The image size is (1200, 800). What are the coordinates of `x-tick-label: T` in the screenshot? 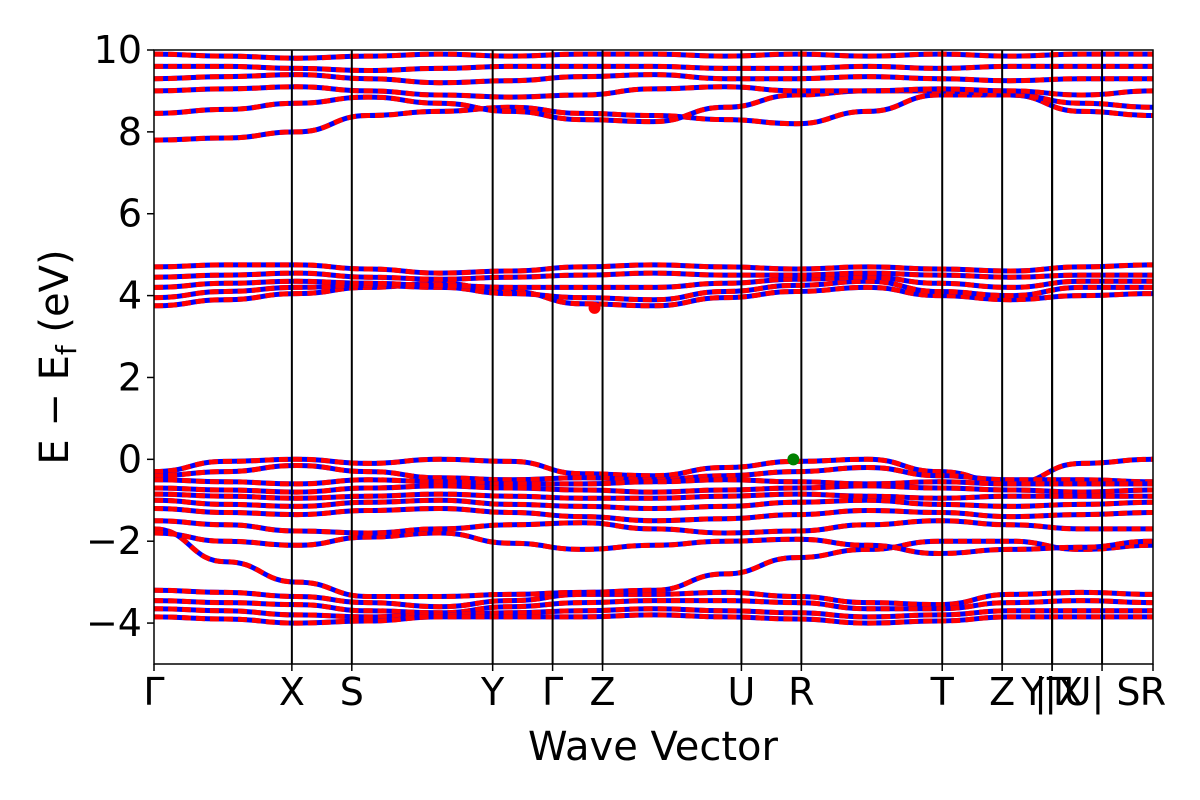 It's located at (942, 692).